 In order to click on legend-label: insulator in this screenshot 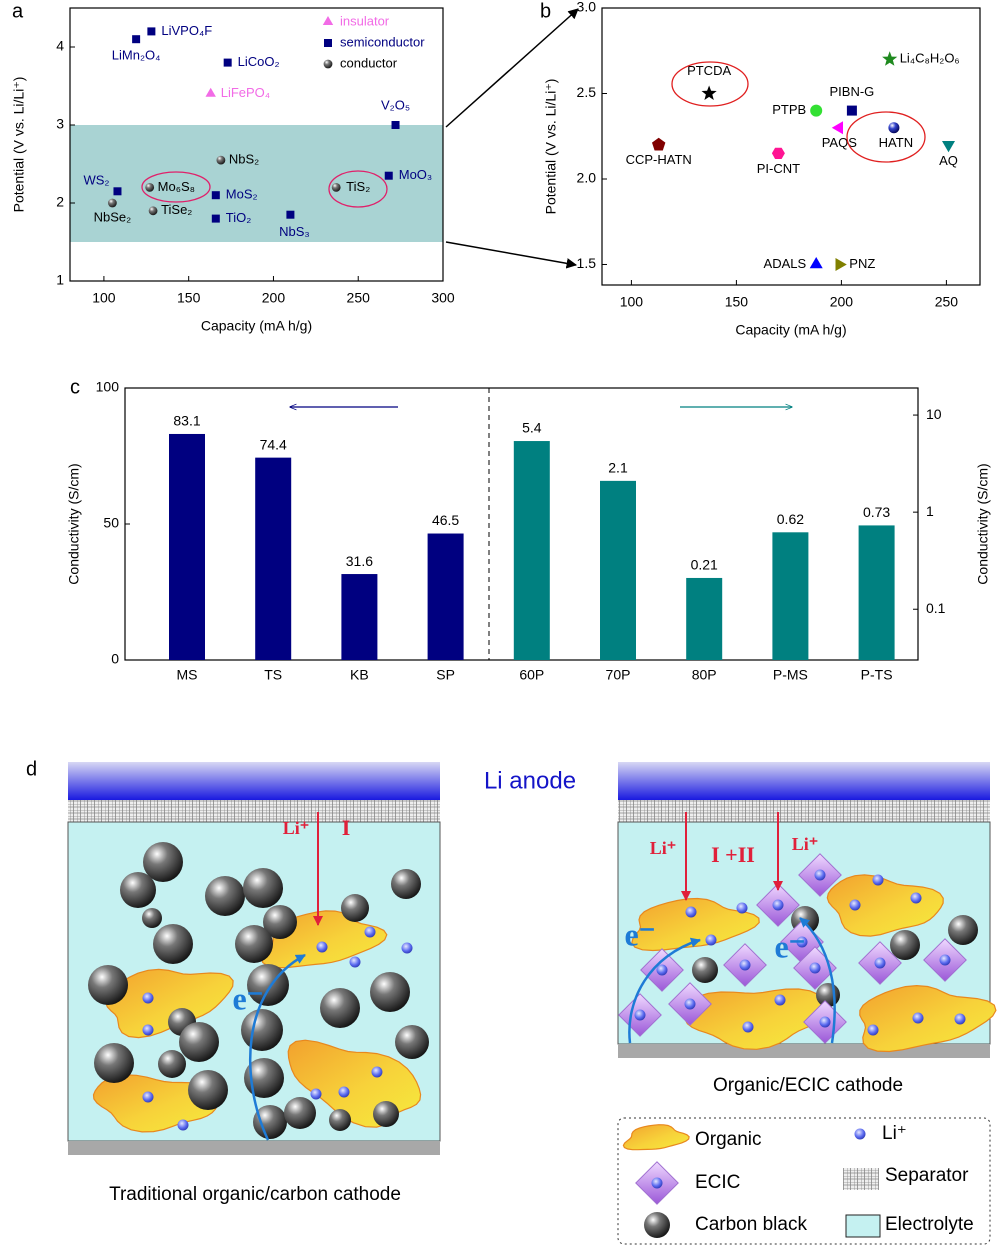, I will do `click(365, 20)`.